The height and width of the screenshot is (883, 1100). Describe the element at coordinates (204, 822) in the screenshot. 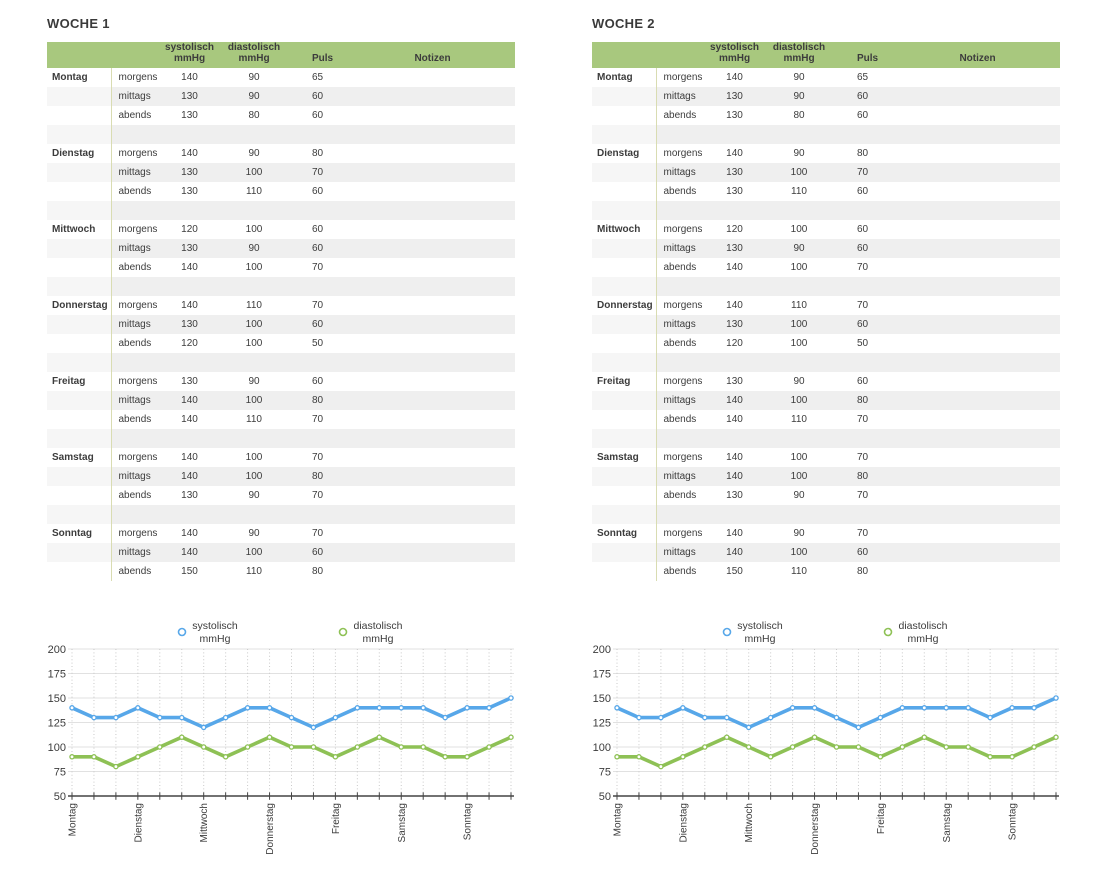

I see `x-axis-label: Mittwoch` at that location.